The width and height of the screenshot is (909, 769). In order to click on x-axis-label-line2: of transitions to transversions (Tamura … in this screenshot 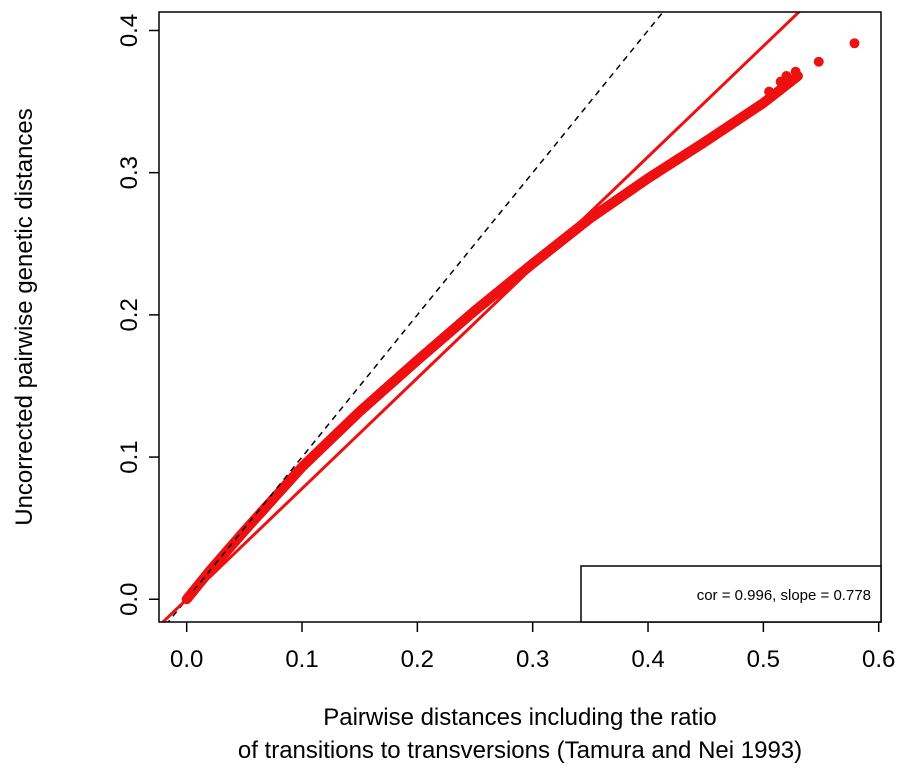, I will do `click(520, 750)`.